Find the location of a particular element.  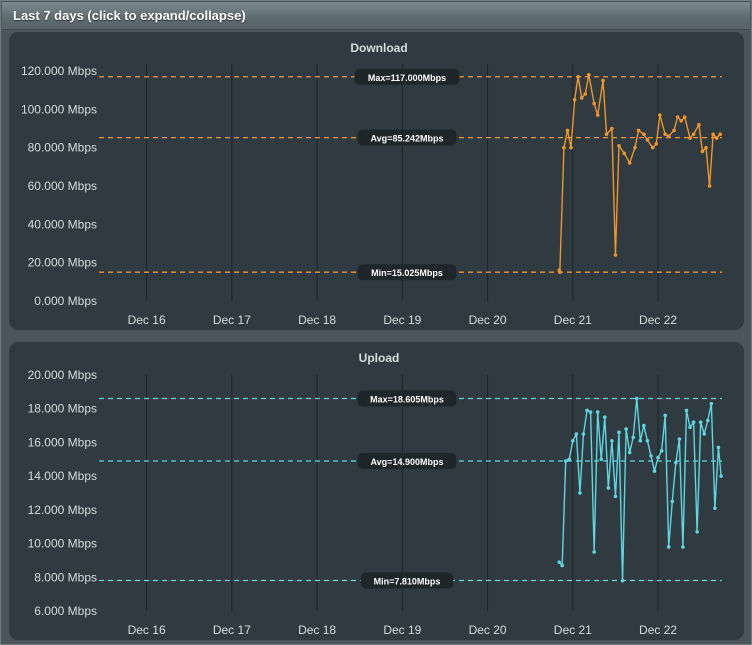

download-ref-label-text: Min=15.025Mbps is located at coordinates (407, 273).